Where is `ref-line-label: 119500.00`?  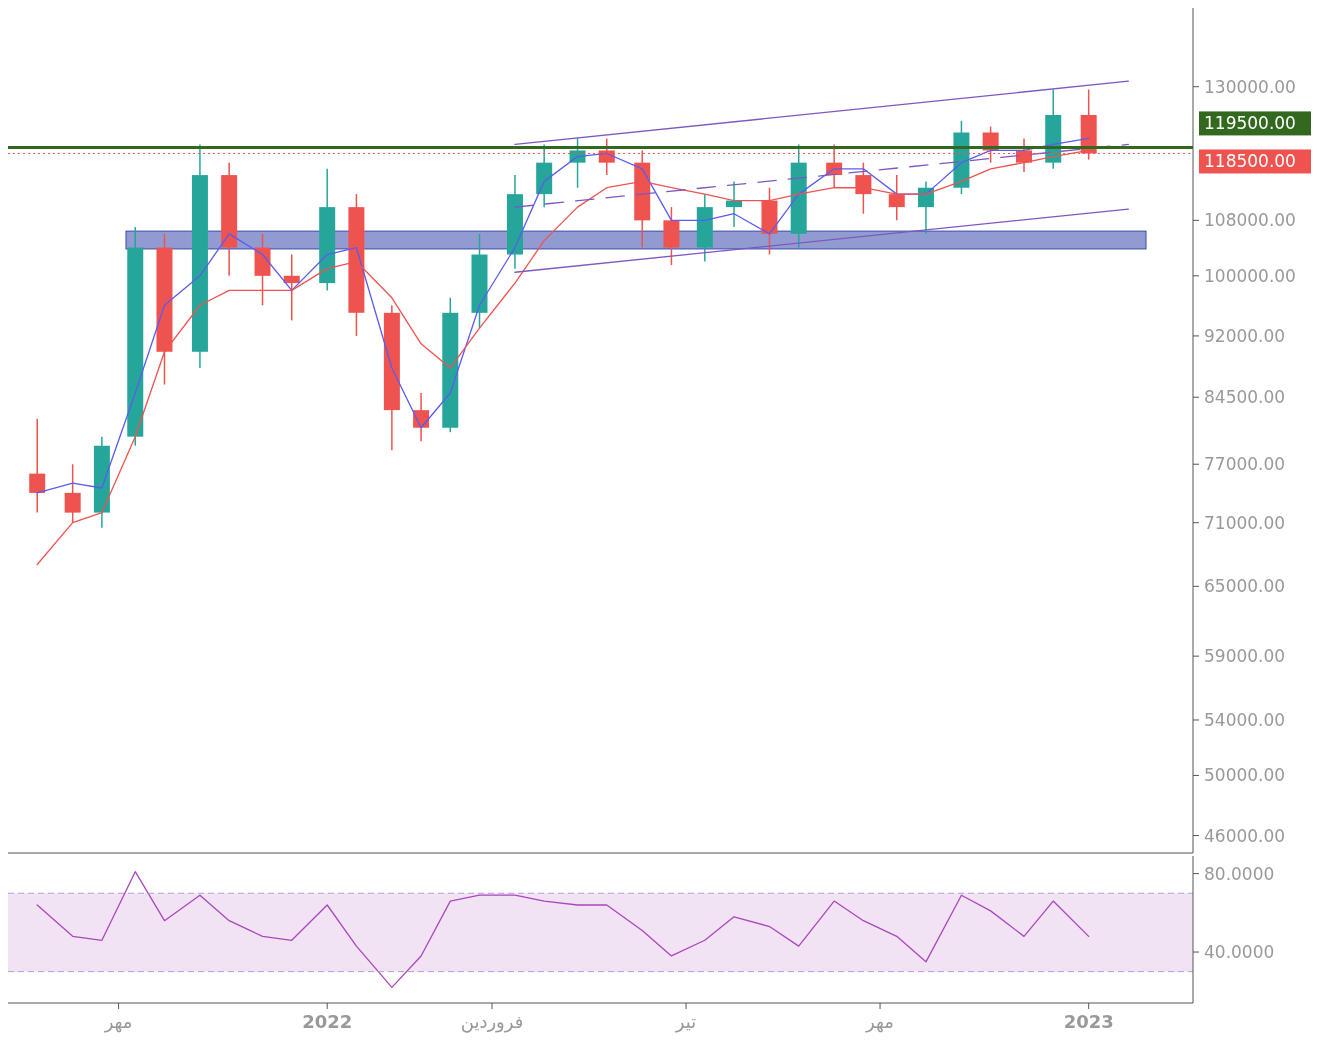
ref-line-label: 119500.00 is located at coordinates (1250, 123).